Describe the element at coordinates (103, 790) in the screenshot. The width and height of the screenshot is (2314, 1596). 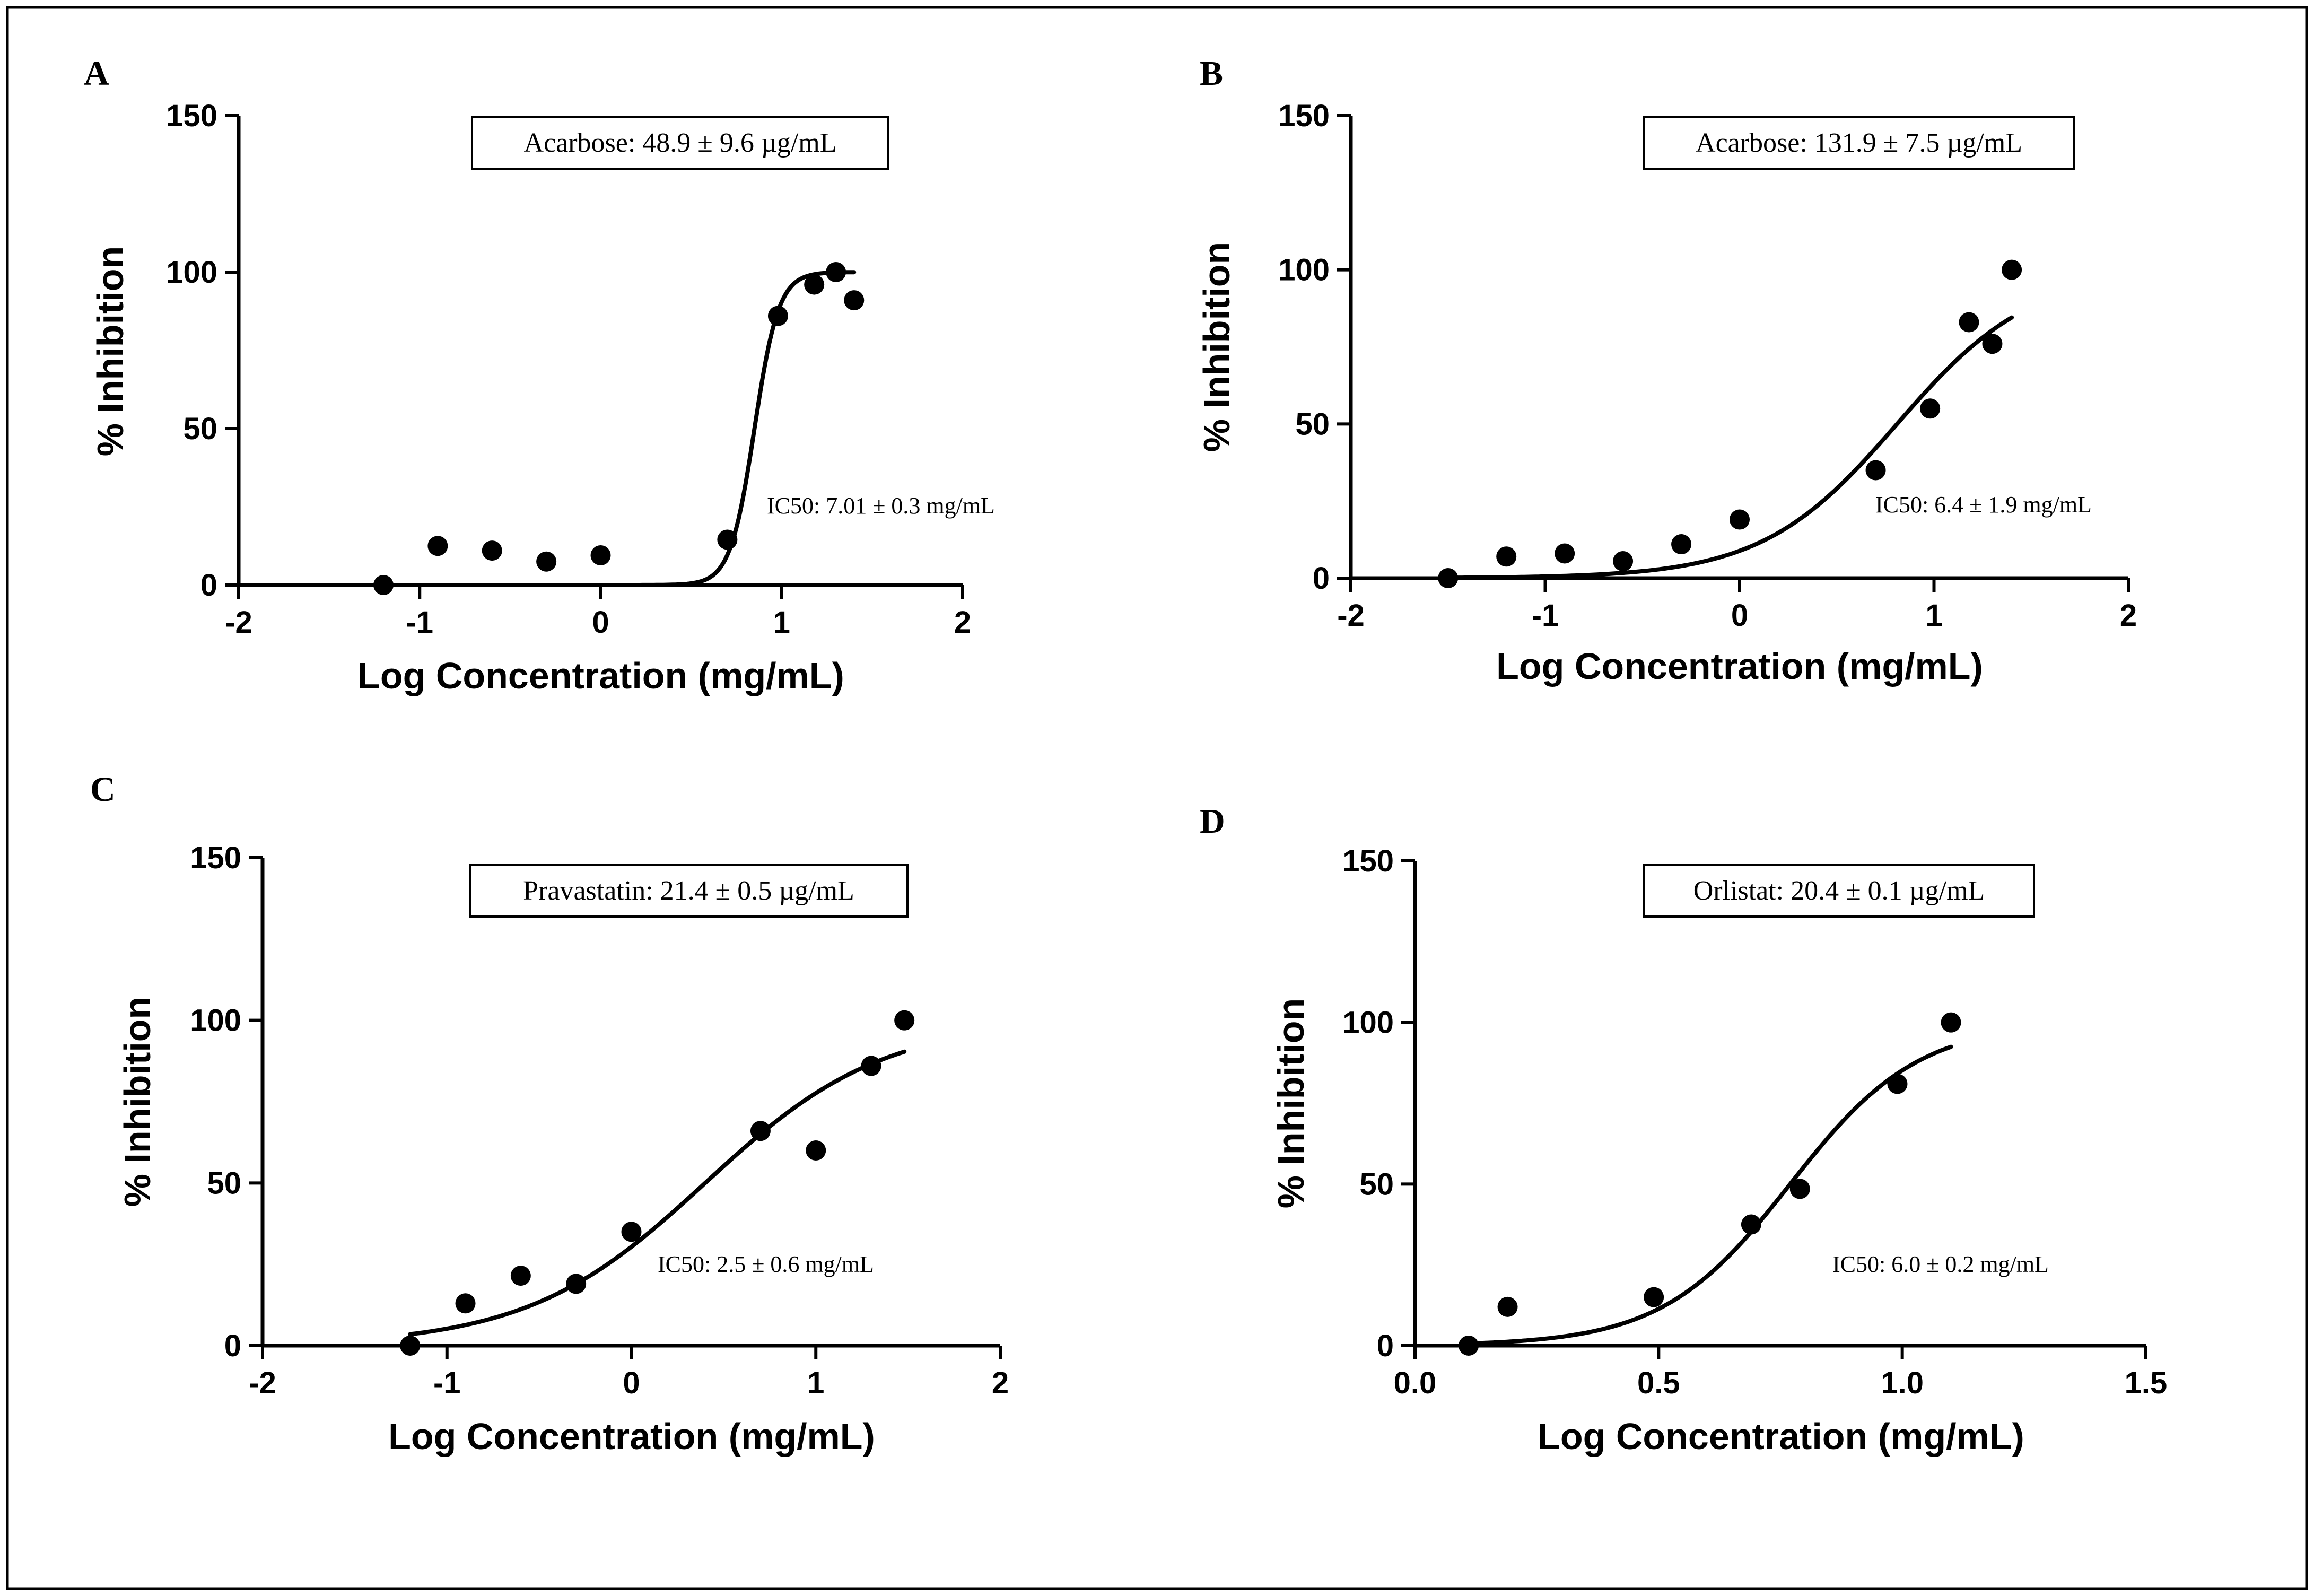
I see `panel-letter: C` at that location.